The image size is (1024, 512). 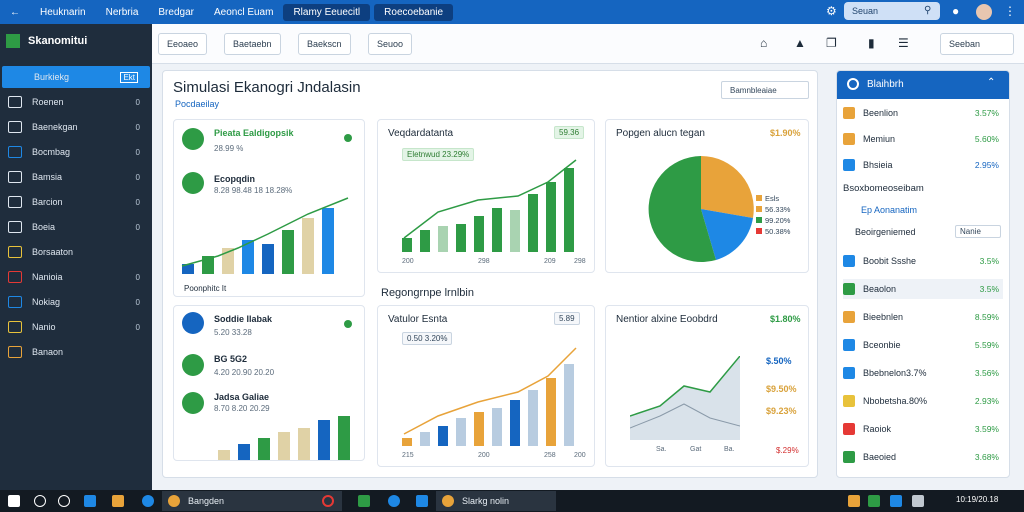 I want to click on sidebar-item-label: Borsaaton, so click(x=53, y=252).